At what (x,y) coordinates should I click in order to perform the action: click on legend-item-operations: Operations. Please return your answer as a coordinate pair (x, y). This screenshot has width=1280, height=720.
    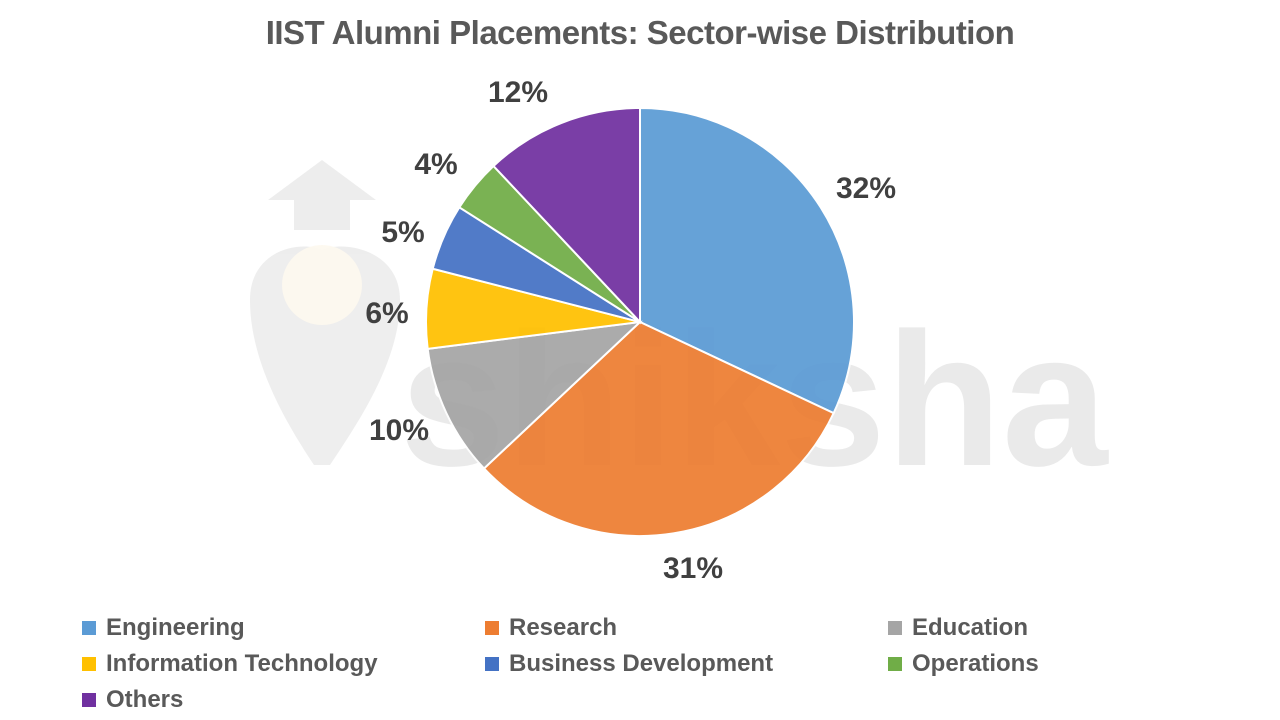
    Looking at the image, I should click on (963, 664).